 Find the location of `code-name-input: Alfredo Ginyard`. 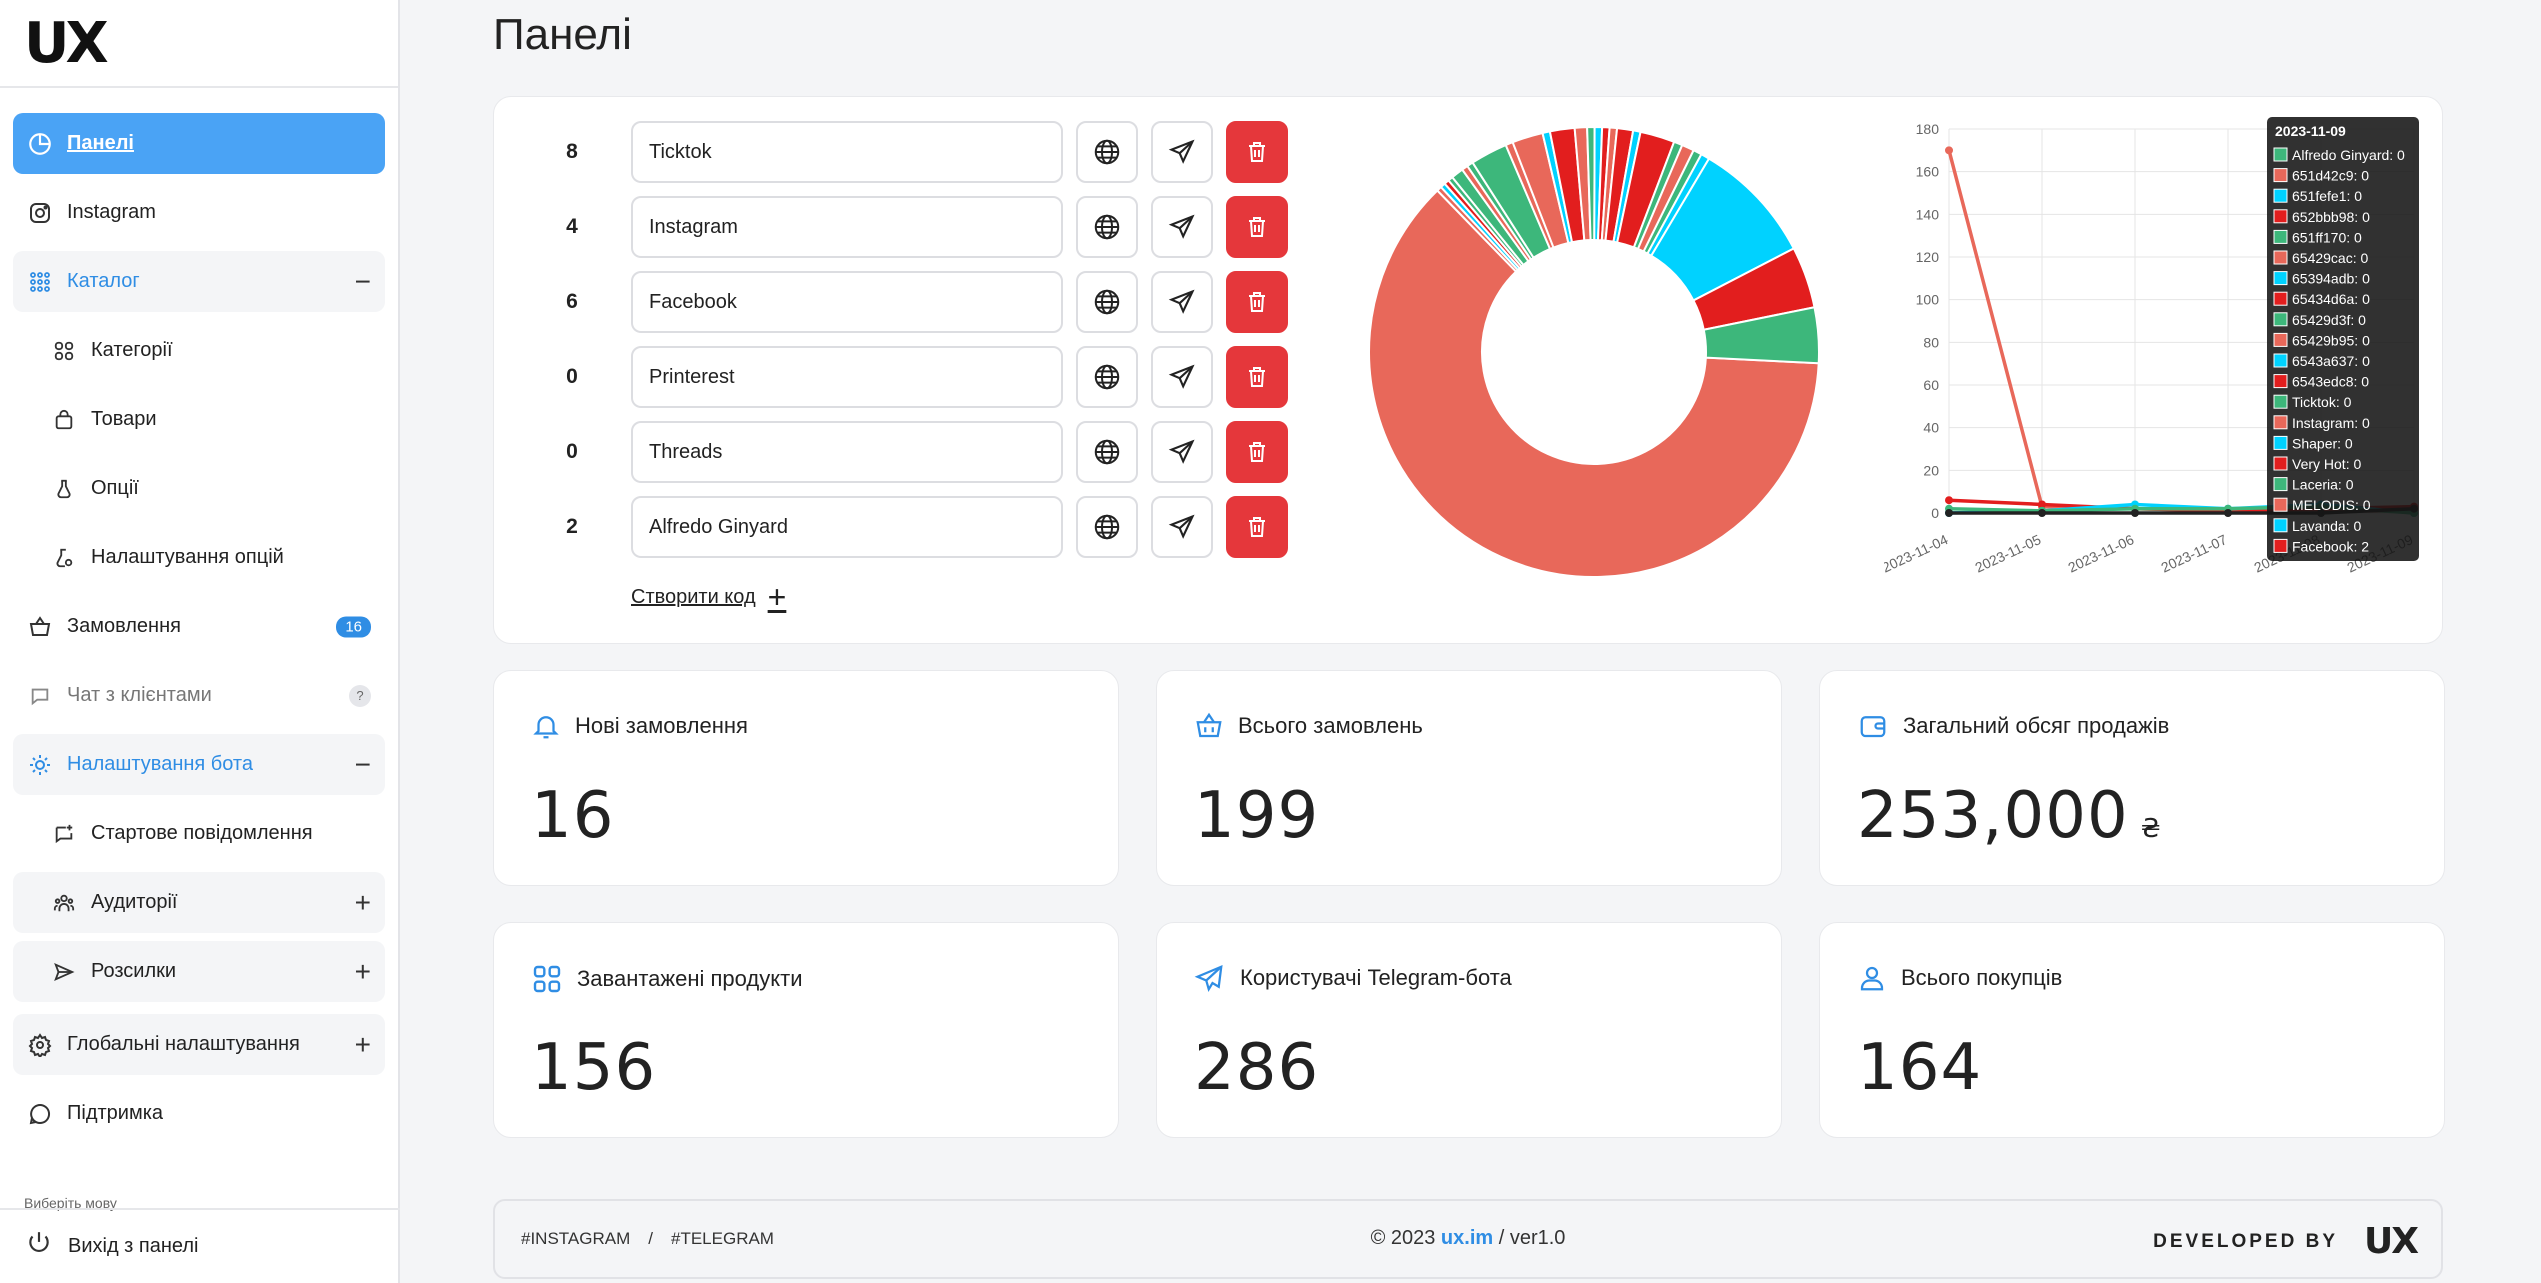

code-name-input: Alfredo Ginyard is located at coordinates (847, 527).